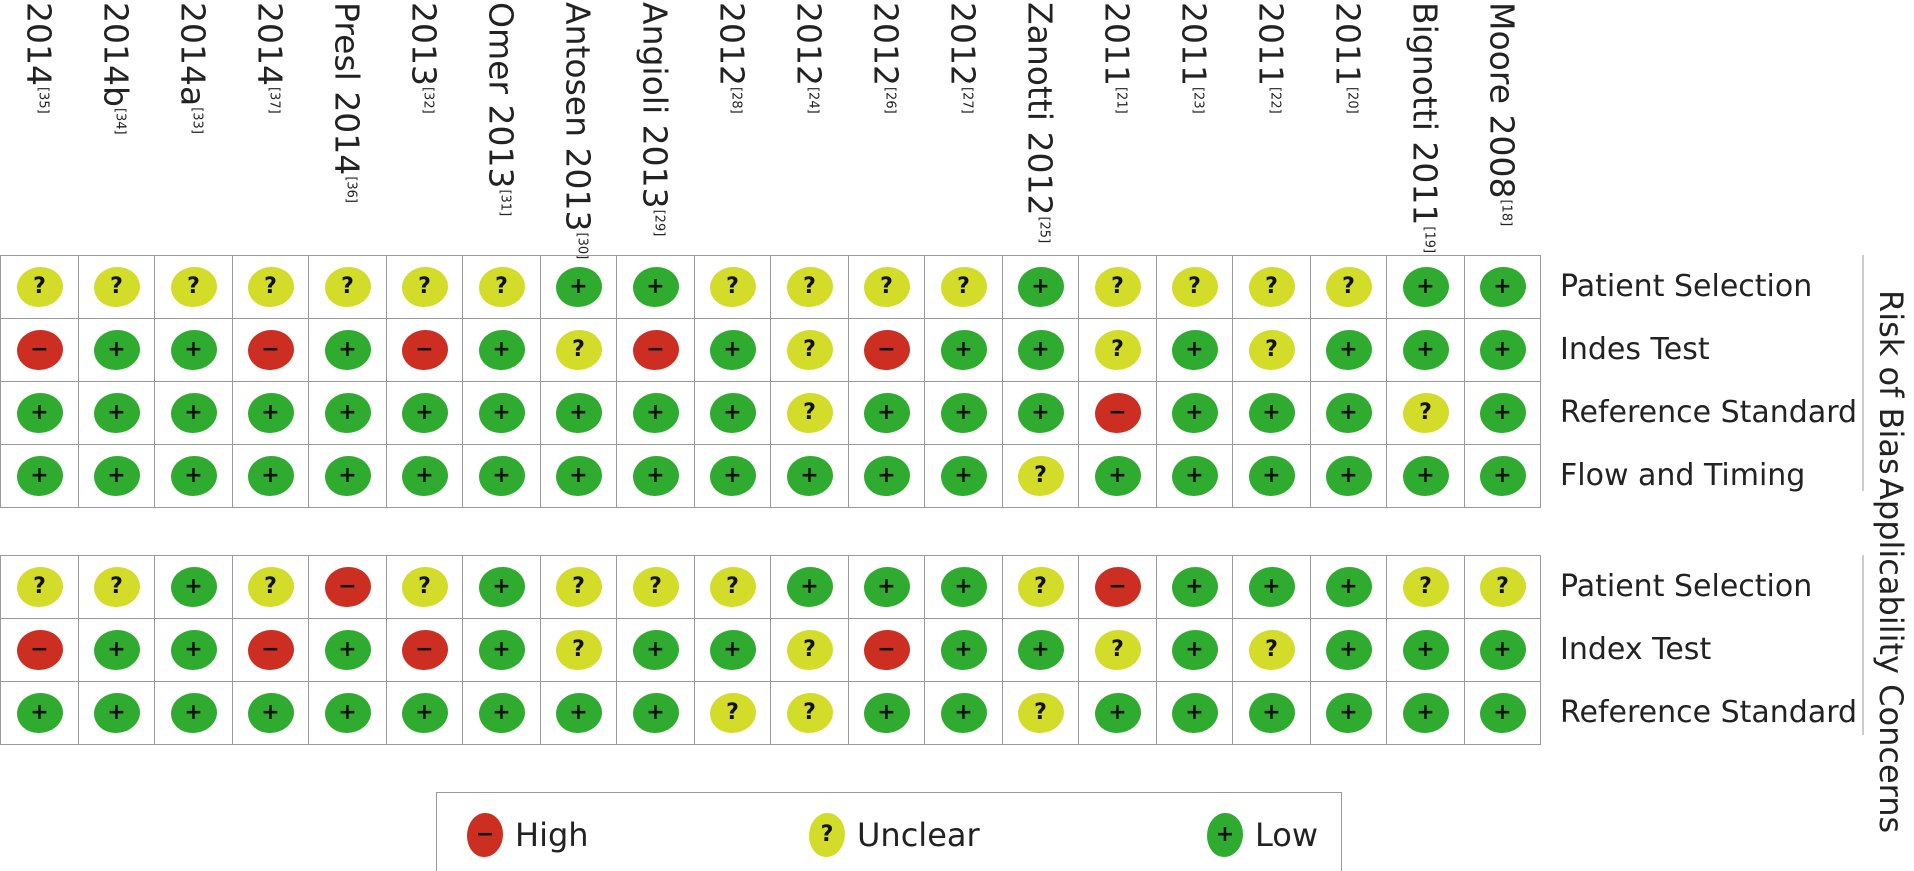  Describe the element at coordinates (655, 105) in the screenshot. I see `study-name: Angioli 2013` at that location.